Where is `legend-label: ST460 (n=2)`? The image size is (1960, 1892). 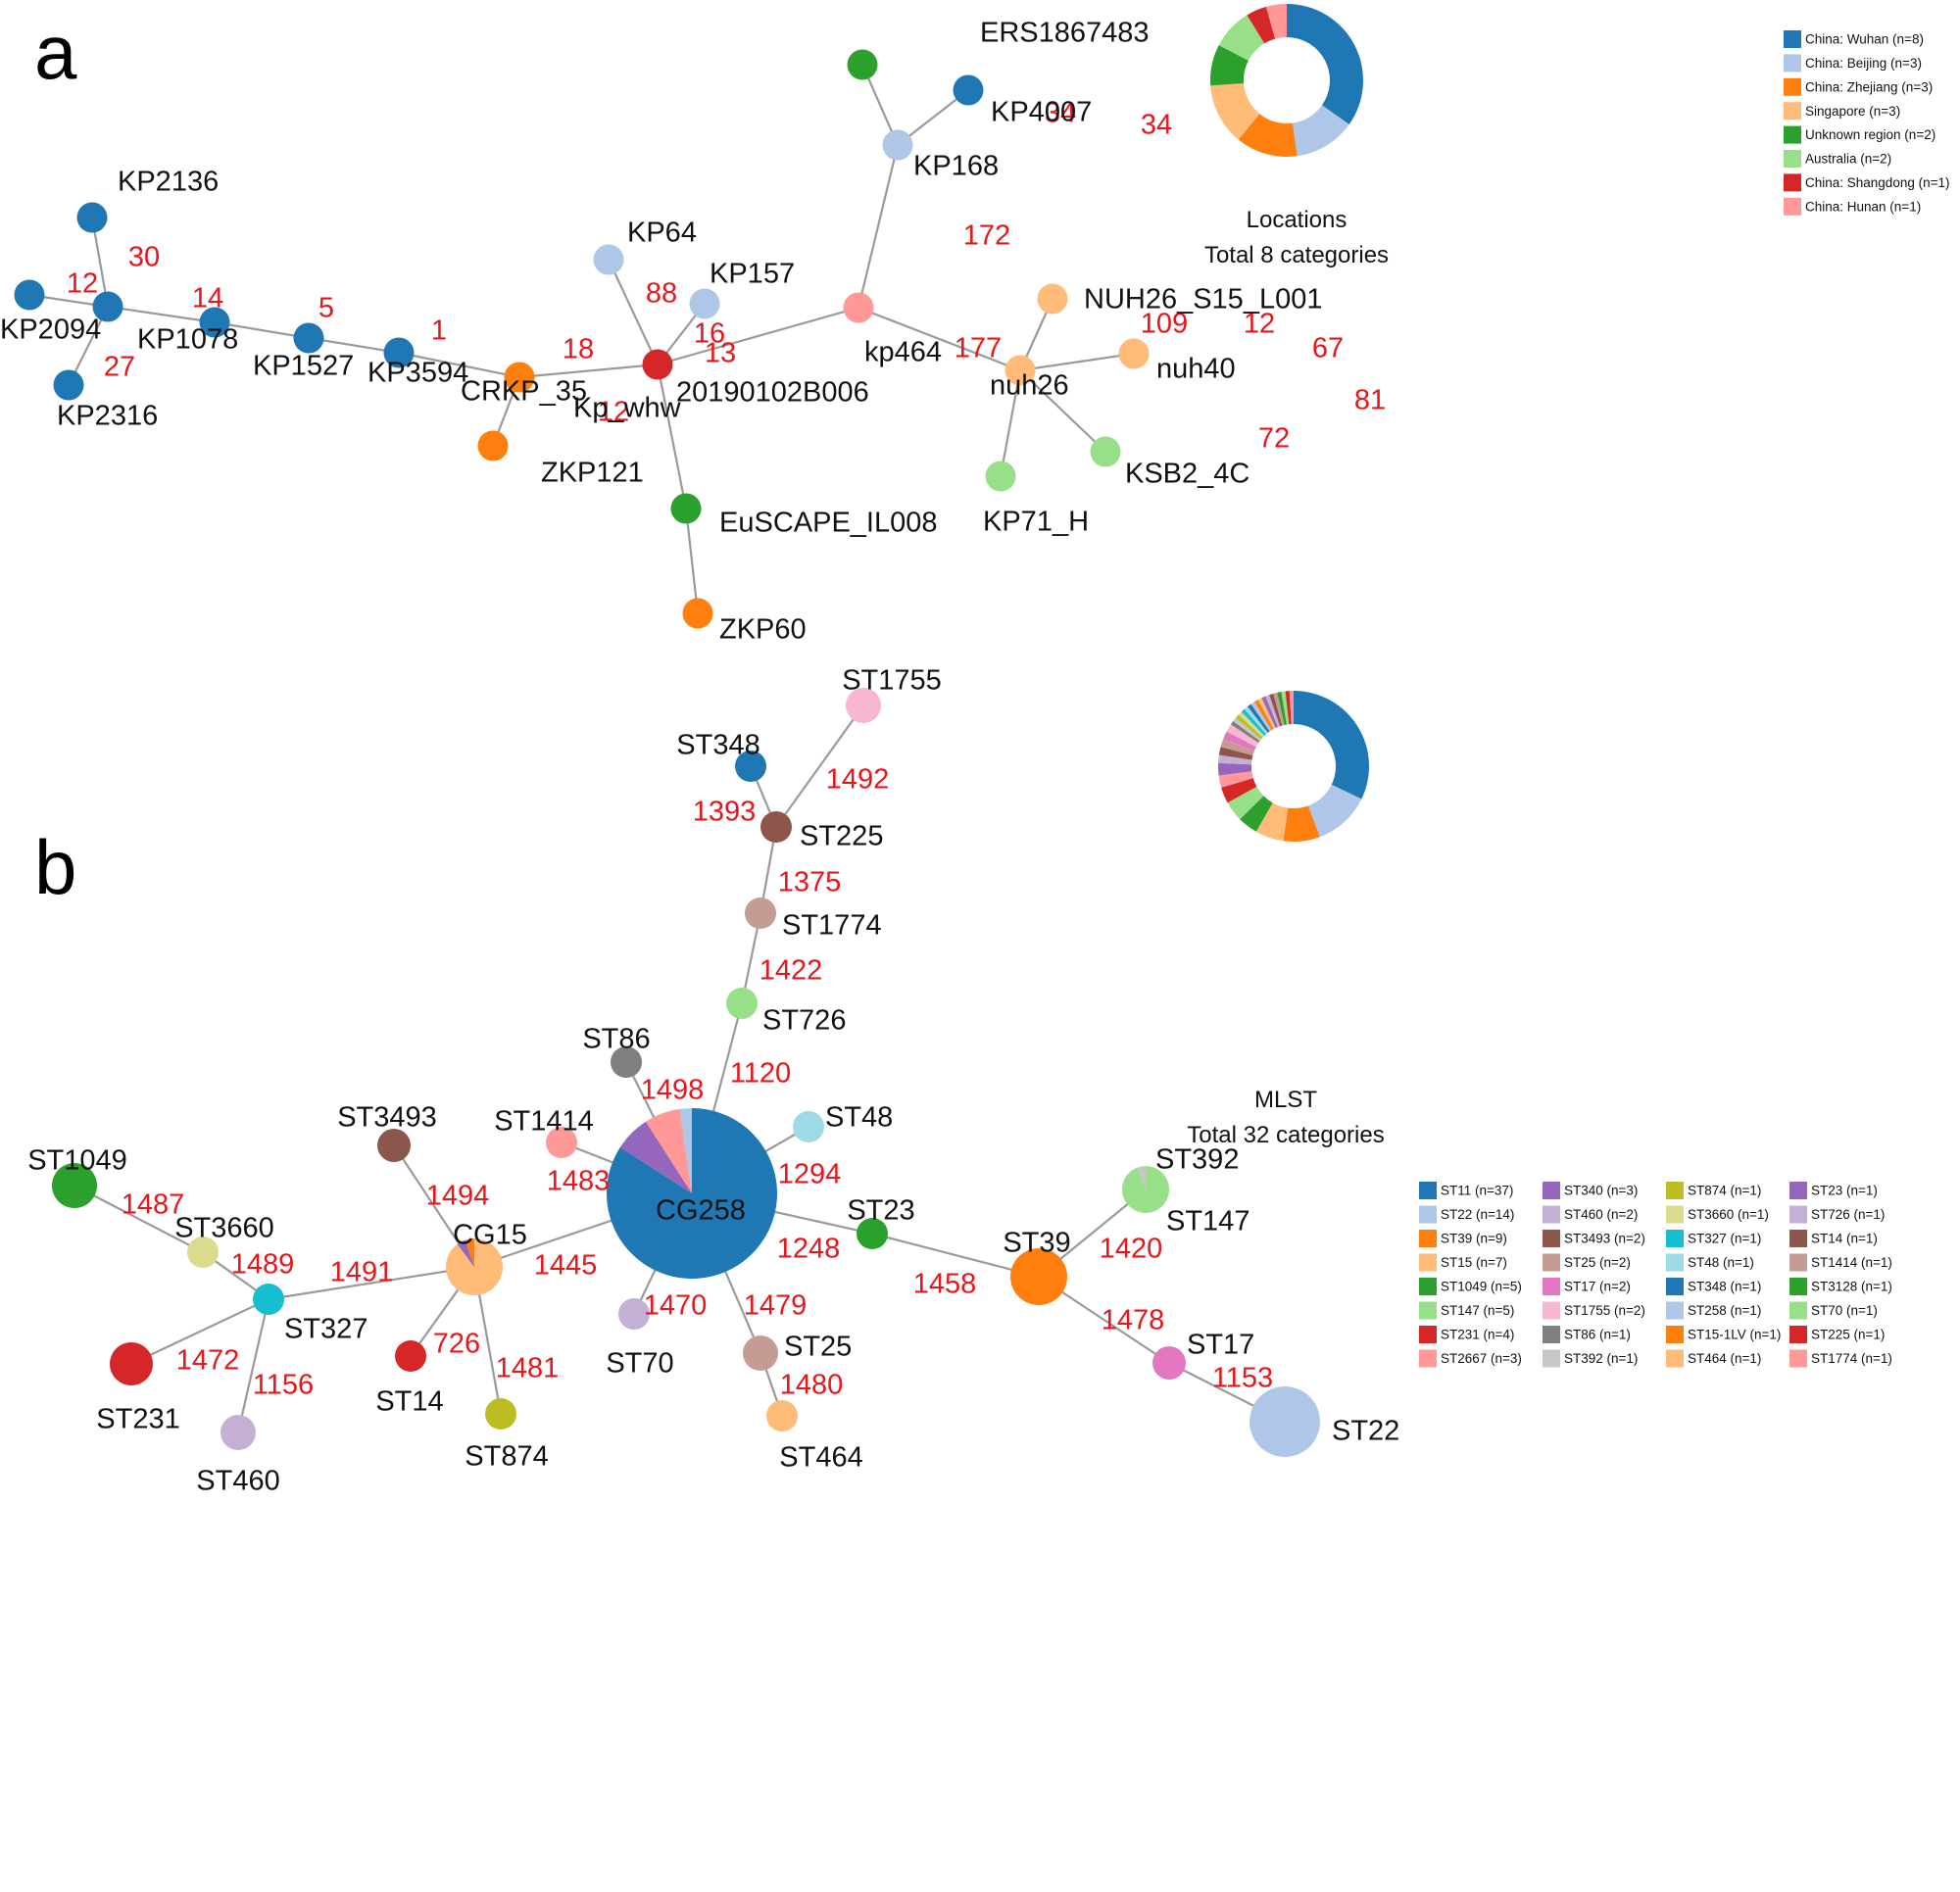 legend-label: ST460 (n=2) is located at coordinates (1601, 1214).